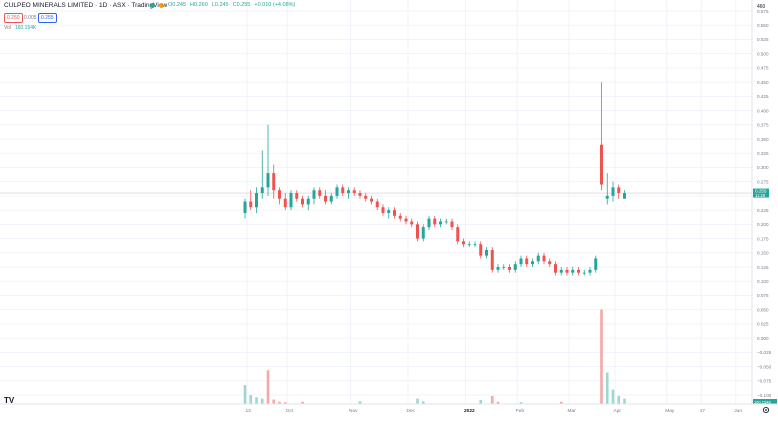 Image resolution: width=778 pixels, height=421 pixels. I want to click on price-tick-label: 0.050, so click(763, 309).